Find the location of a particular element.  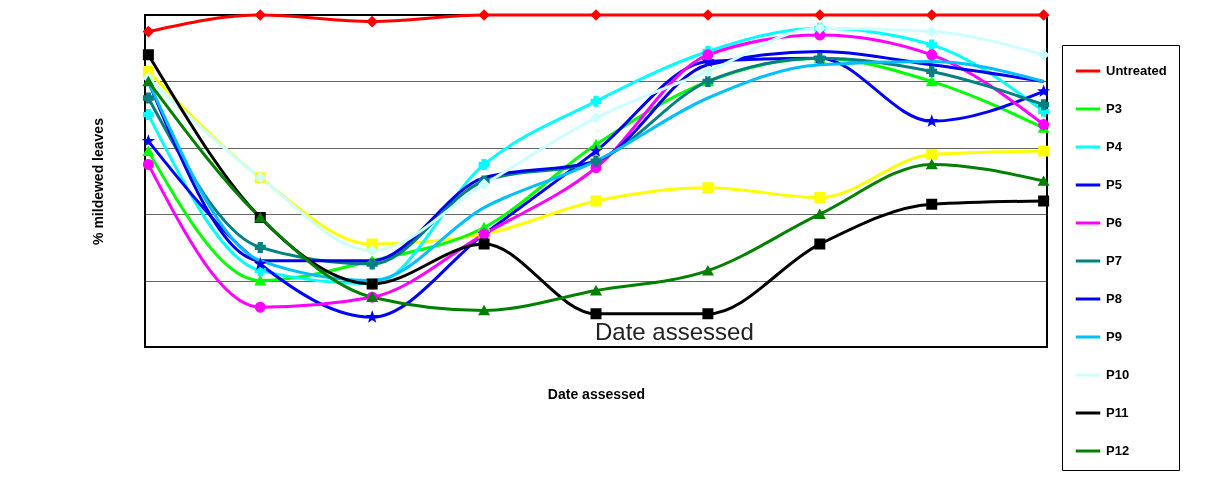

legend-label: P8 is located at coordinates (1114, 298).